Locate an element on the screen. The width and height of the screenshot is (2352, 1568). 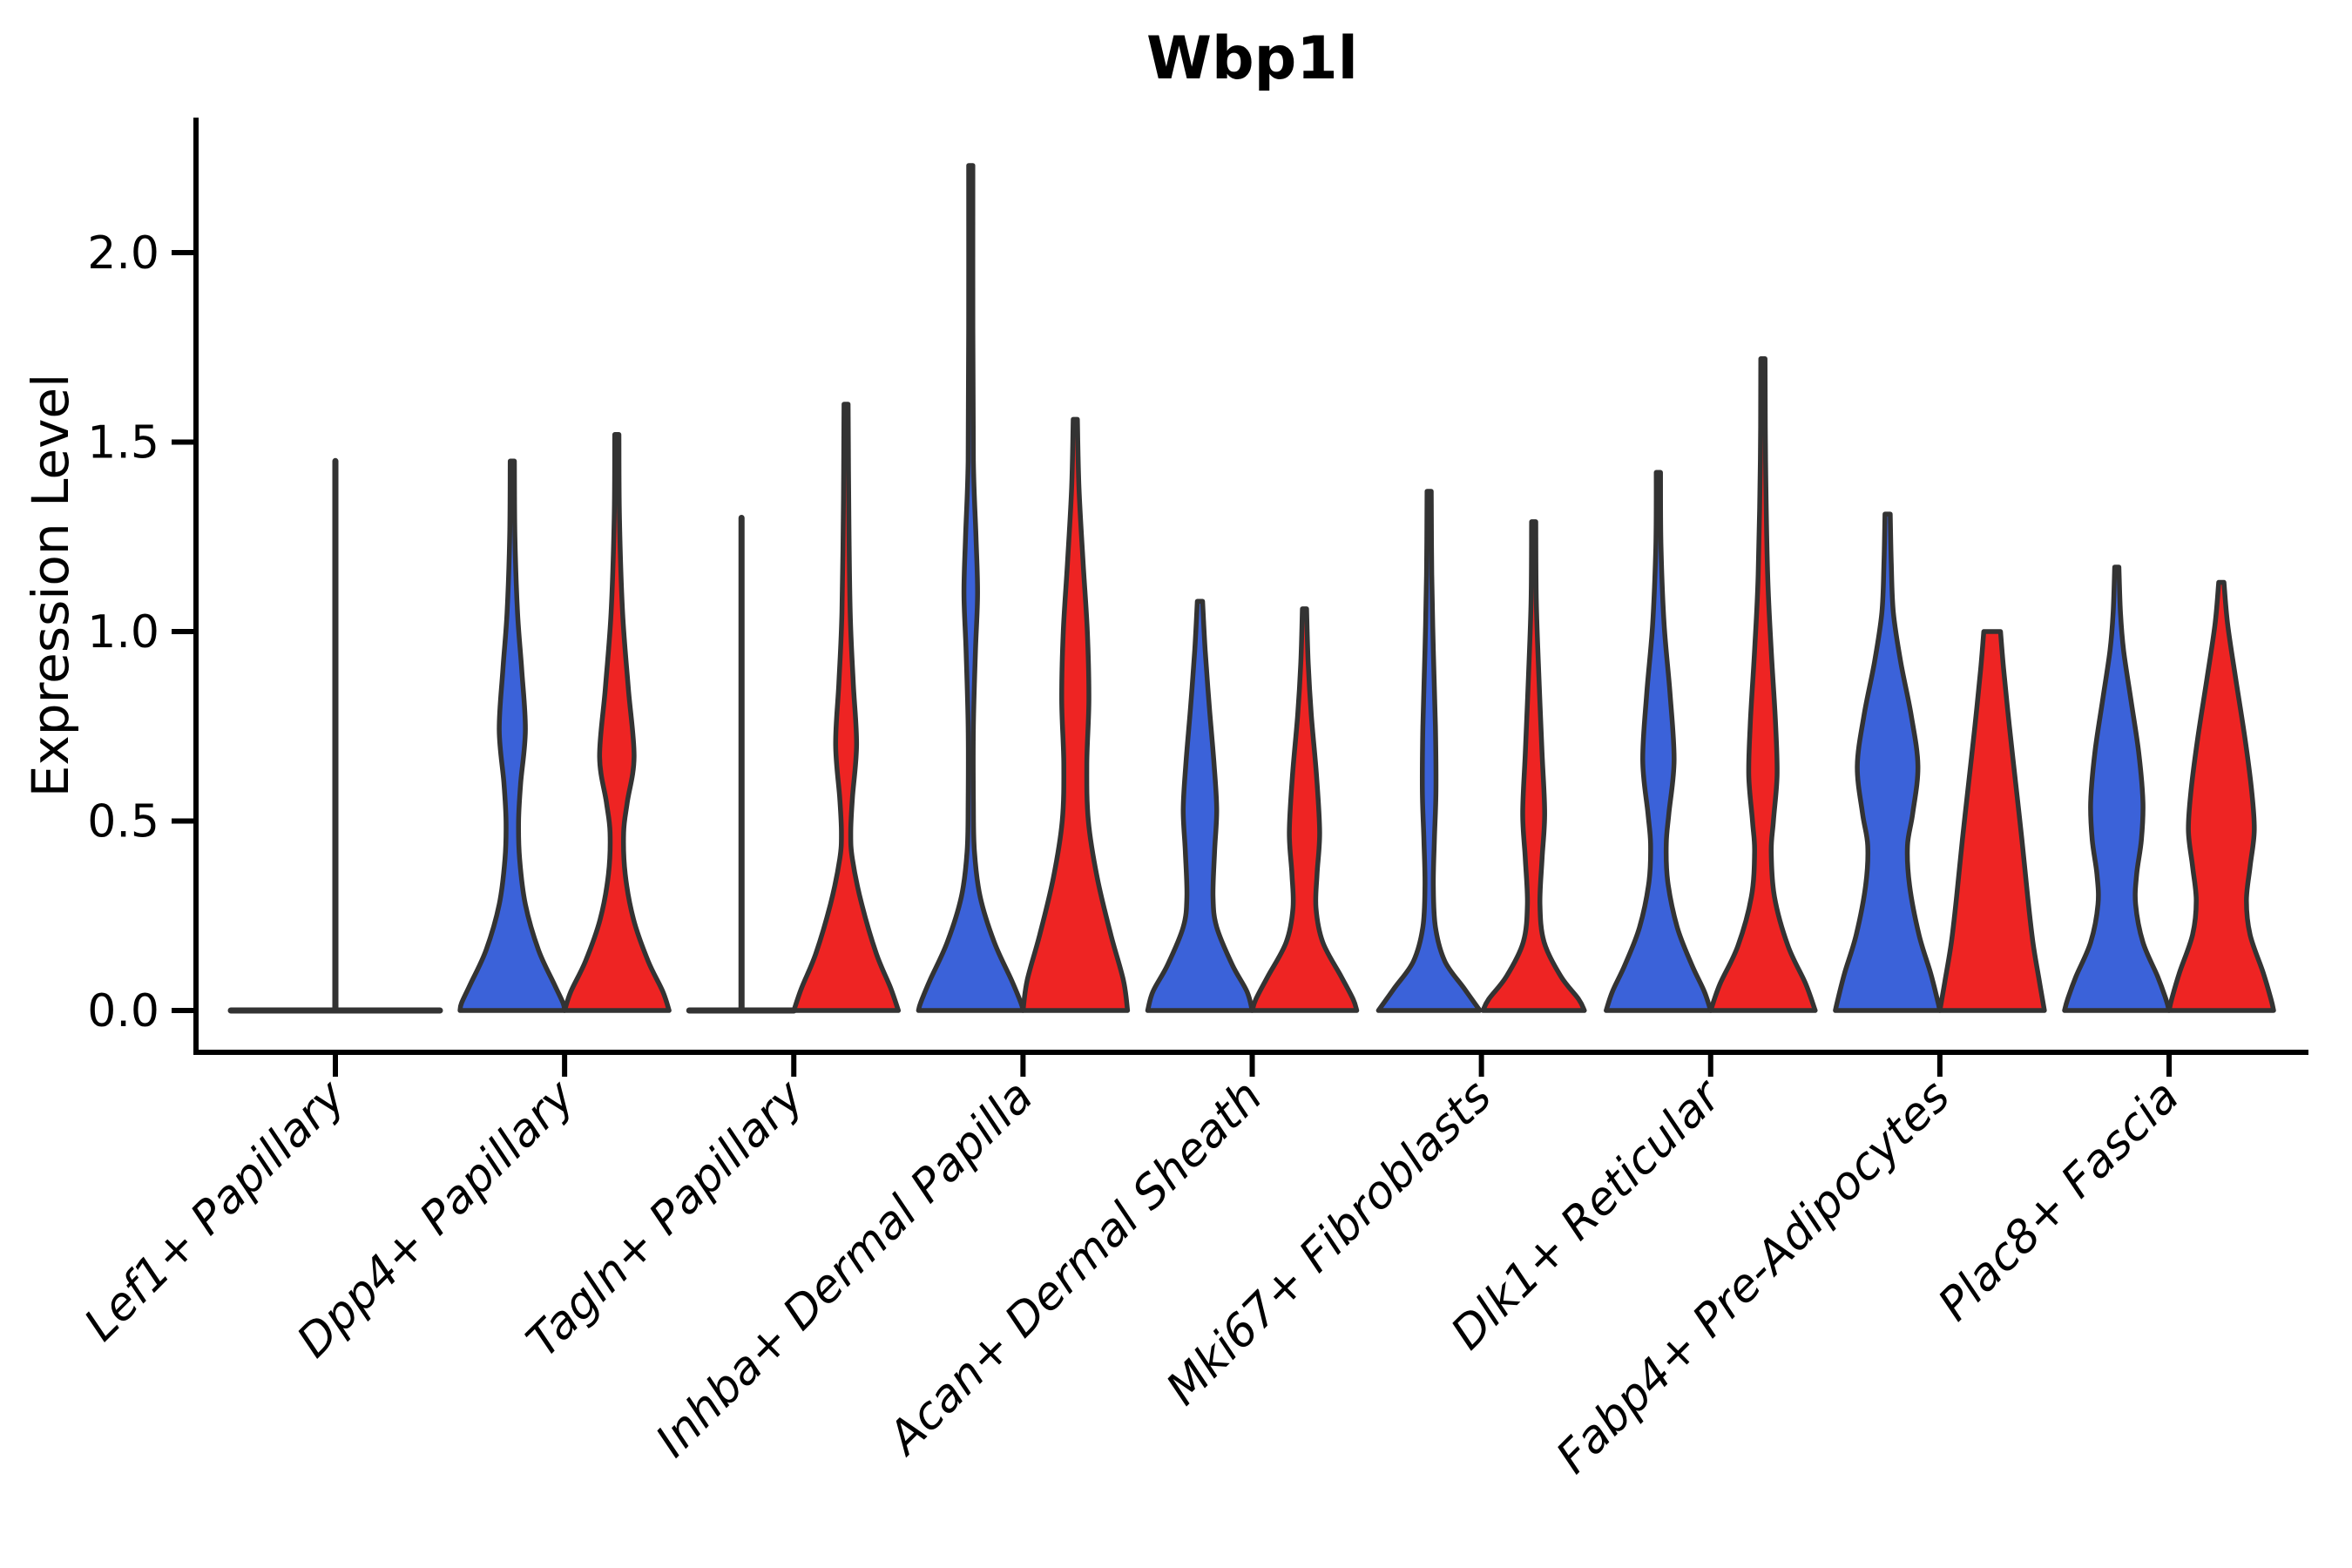
y-tick-label: 1.0 is located at coordinates (123, 633).